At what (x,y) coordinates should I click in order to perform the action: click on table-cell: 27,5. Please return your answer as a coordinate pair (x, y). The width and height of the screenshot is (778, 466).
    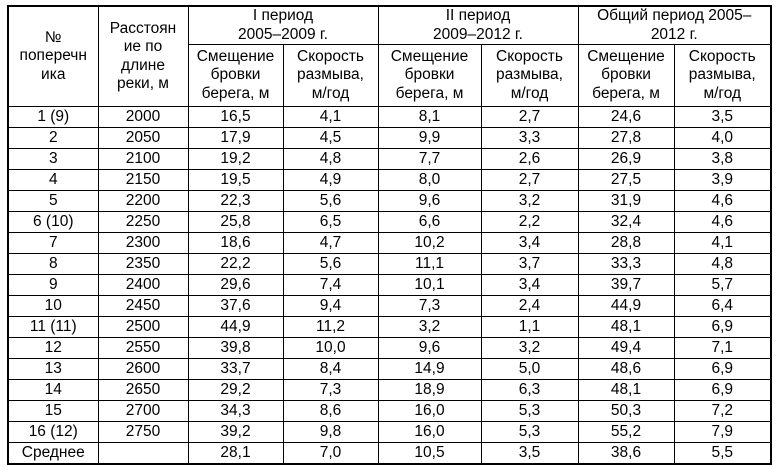
    Looking at the image, I should click on (626, 180).